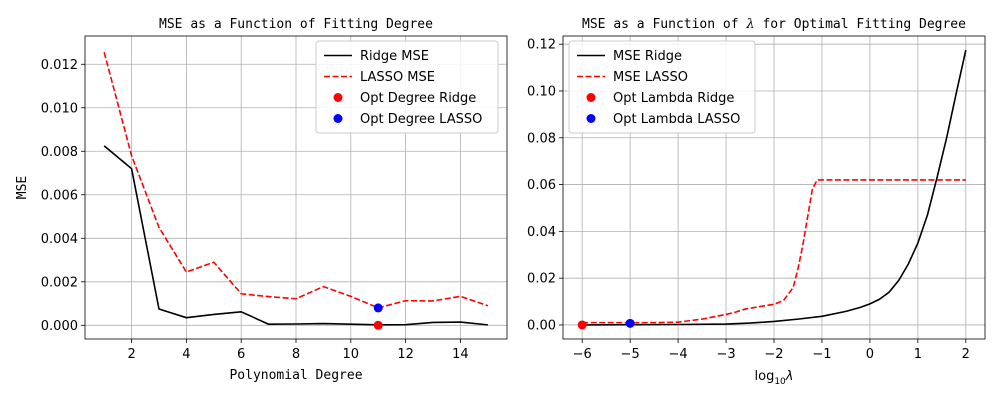  What do you see at coordinates (582, 354) in the screenshot?
I see `x-tick-label: −6` at bounding box center [582, 354].